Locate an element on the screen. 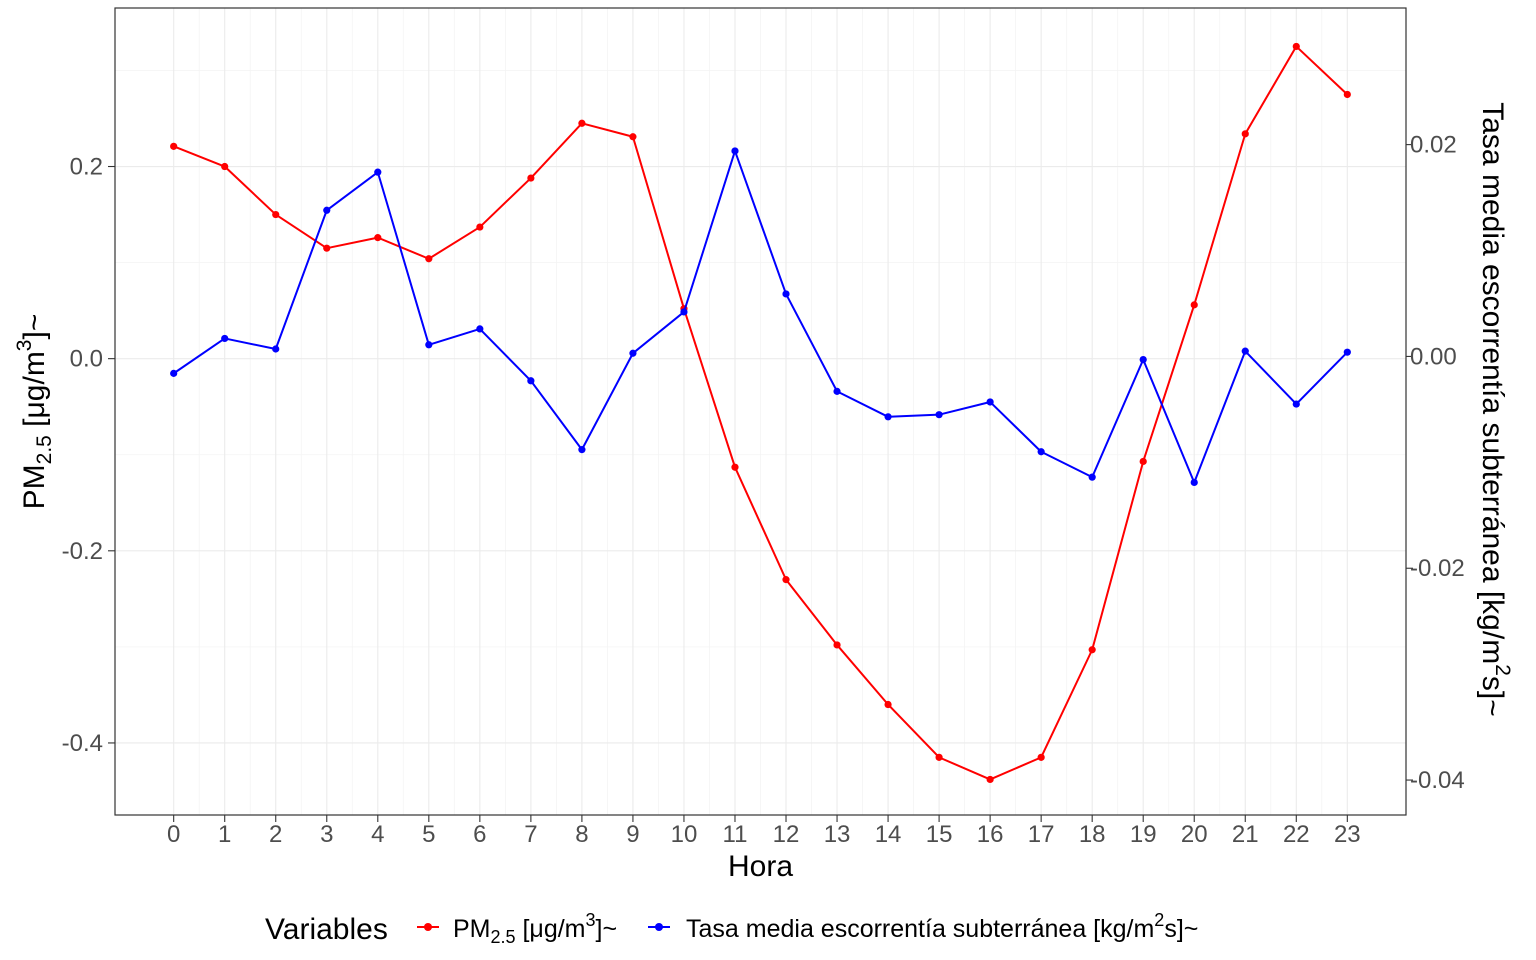  legend-label-pm25: PM2.5 [μg/m3]~ is located at coordinates (535, 928).